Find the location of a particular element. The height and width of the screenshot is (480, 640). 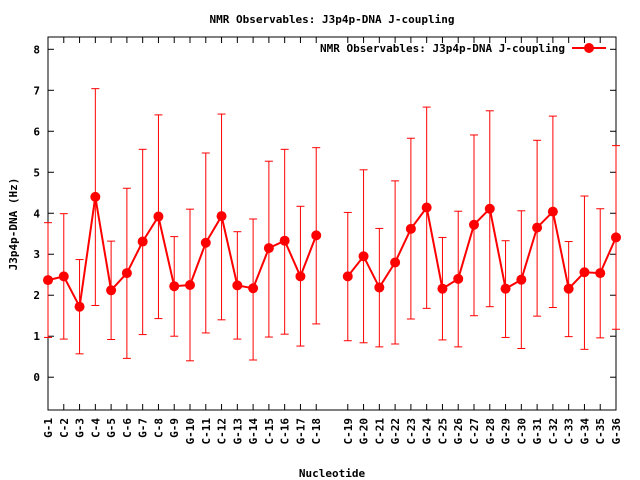

x-tick-label: G-9 is located at coordinates (174, 428).